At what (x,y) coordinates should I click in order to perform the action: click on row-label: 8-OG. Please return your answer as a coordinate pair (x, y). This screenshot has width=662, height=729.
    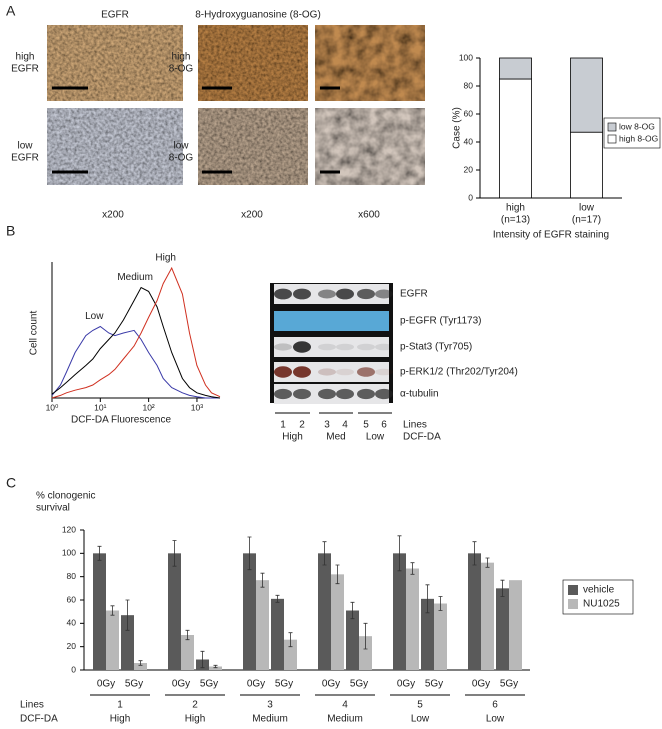
    Looking at the image, I should click on (181, 158).